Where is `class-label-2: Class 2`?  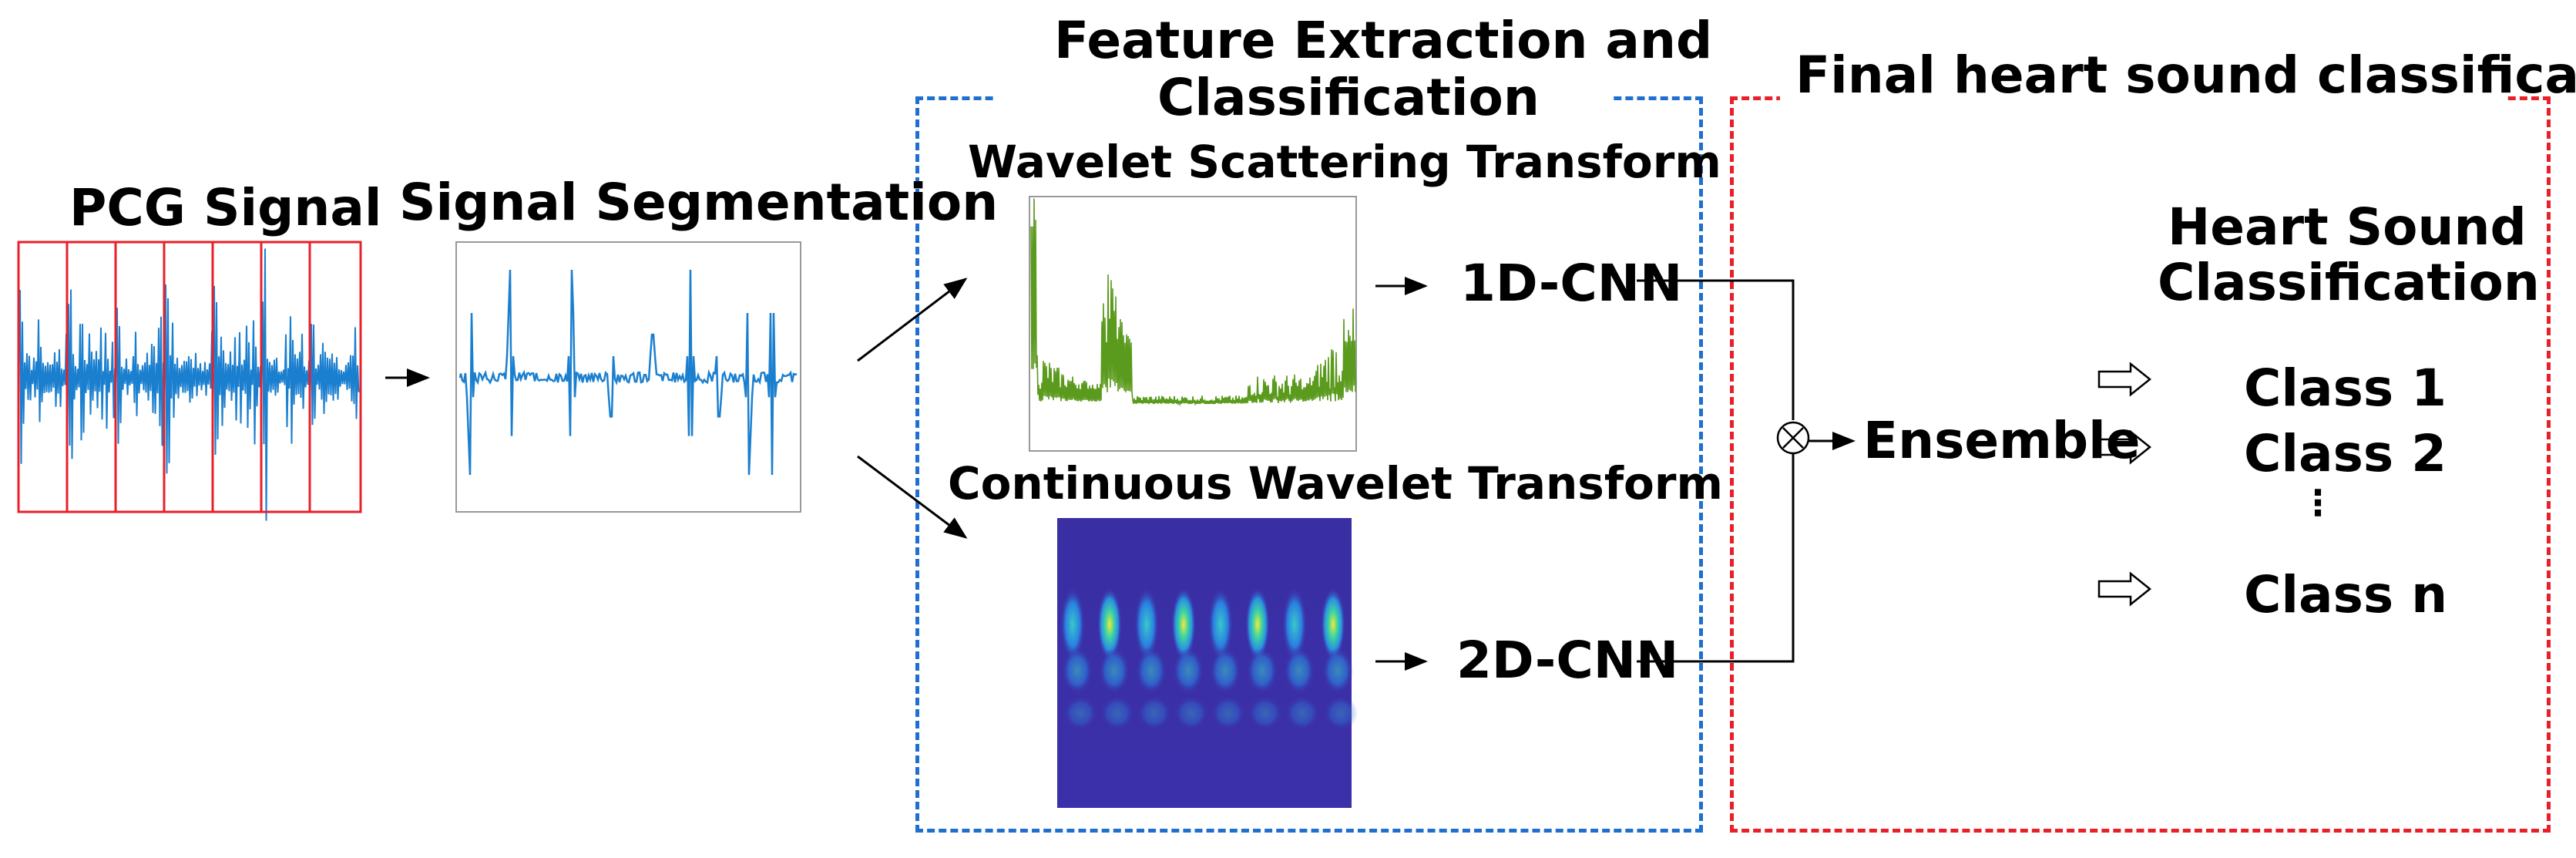
class-label-2: Class 2 is located at coordinates (2345, 454).